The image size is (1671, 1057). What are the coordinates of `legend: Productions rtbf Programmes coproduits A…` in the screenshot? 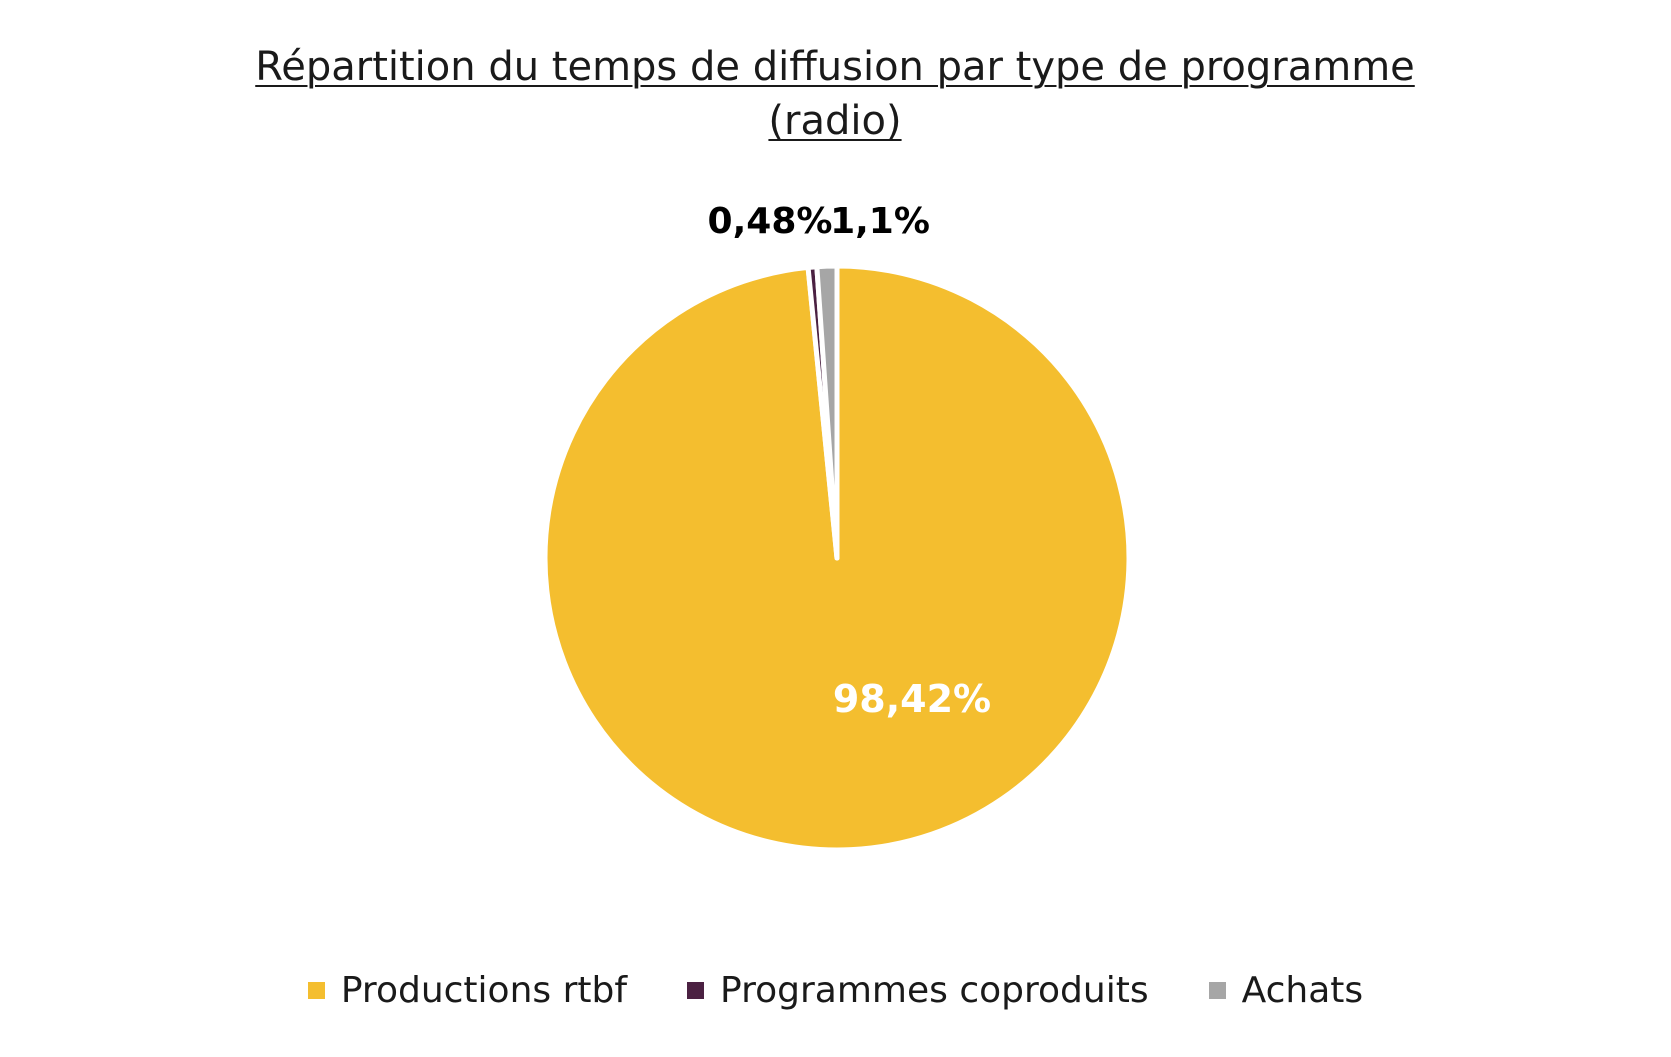 It's located at (835, 990).